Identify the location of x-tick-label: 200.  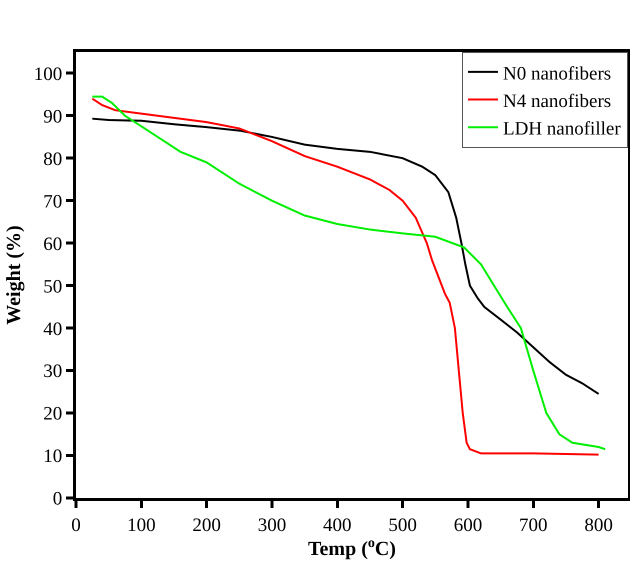
(206, 525).